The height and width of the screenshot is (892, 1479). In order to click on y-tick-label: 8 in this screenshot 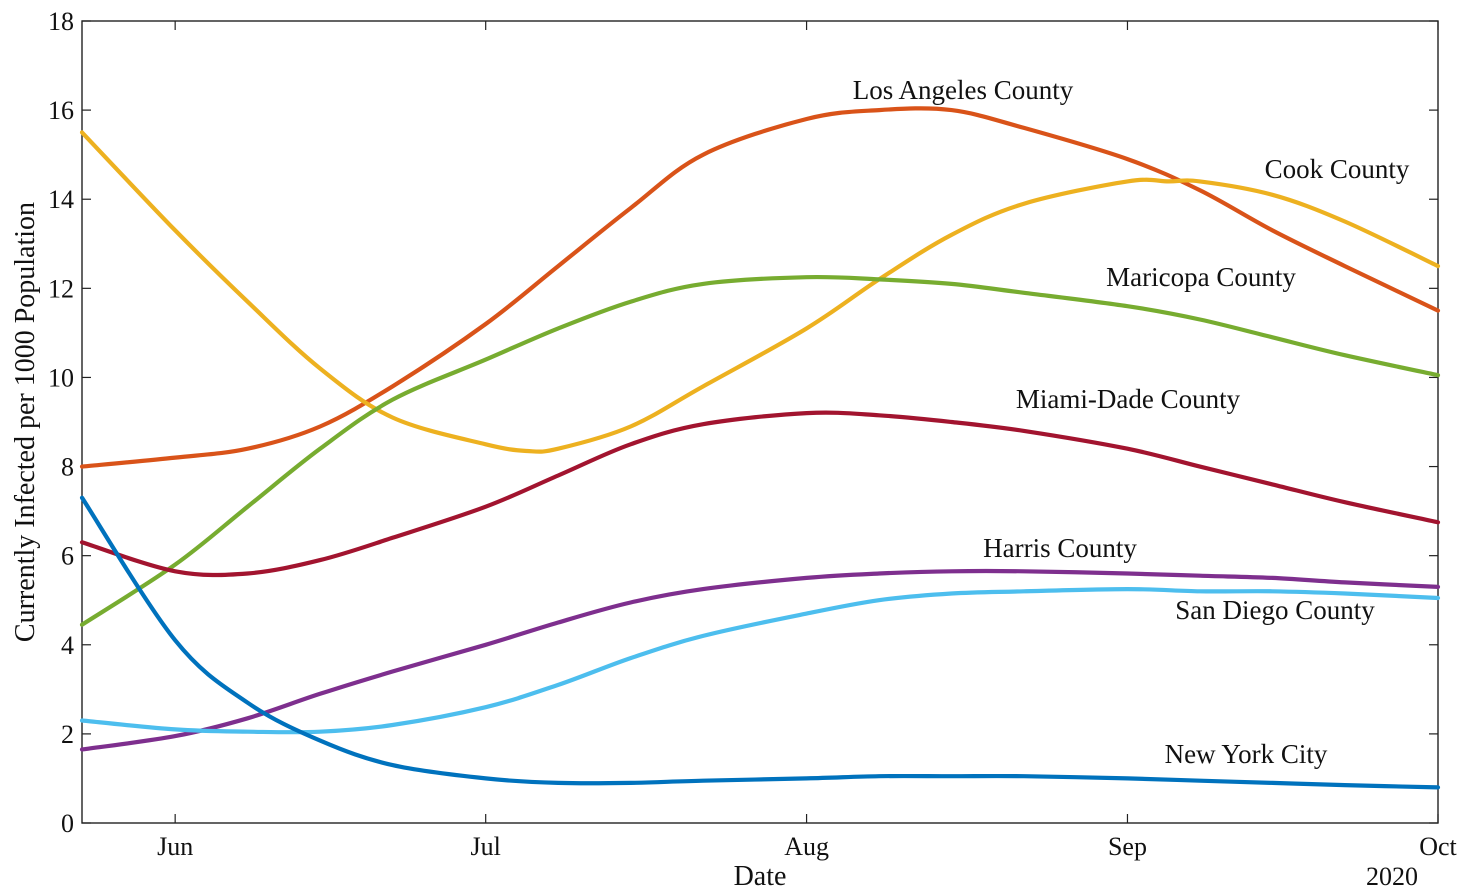, I will do `click(67, 467)`.